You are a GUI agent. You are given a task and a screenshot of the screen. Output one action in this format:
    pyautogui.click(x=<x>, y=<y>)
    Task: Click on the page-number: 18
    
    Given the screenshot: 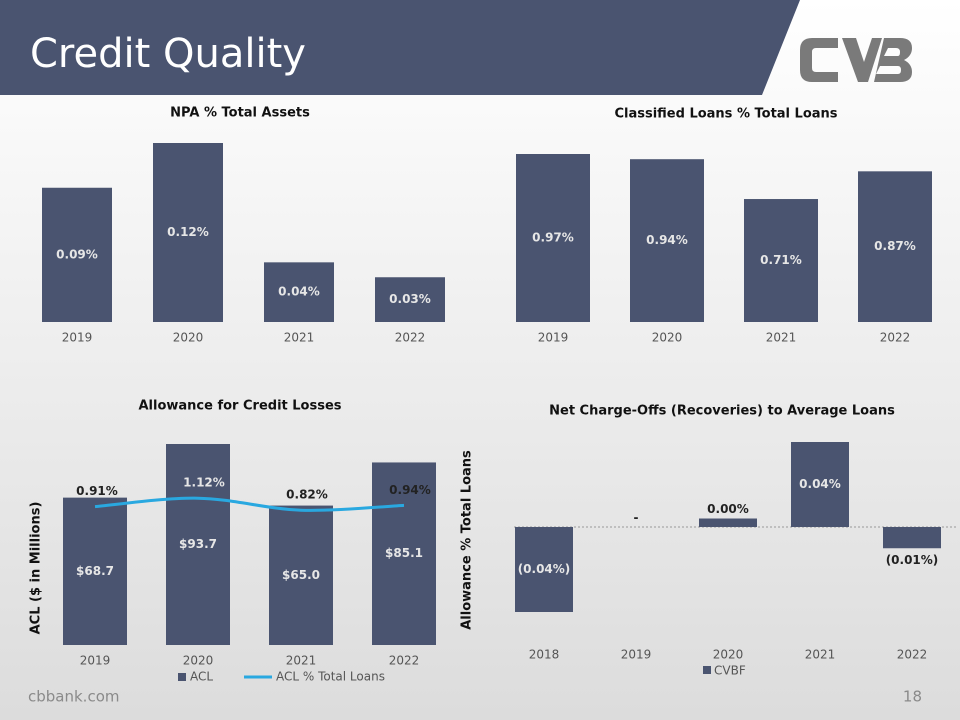 What is the action you would take?
    pyautogui.click(x=912, y=697)
    